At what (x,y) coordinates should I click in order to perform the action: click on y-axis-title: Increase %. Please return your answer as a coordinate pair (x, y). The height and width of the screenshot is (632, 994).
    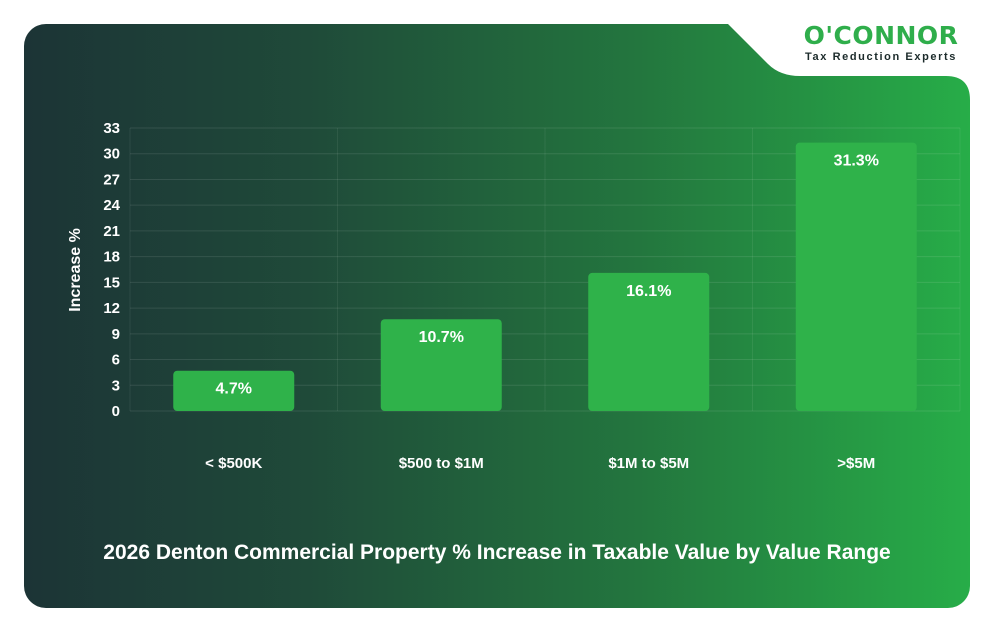
    Looking at the image, I should click on (75, 270).